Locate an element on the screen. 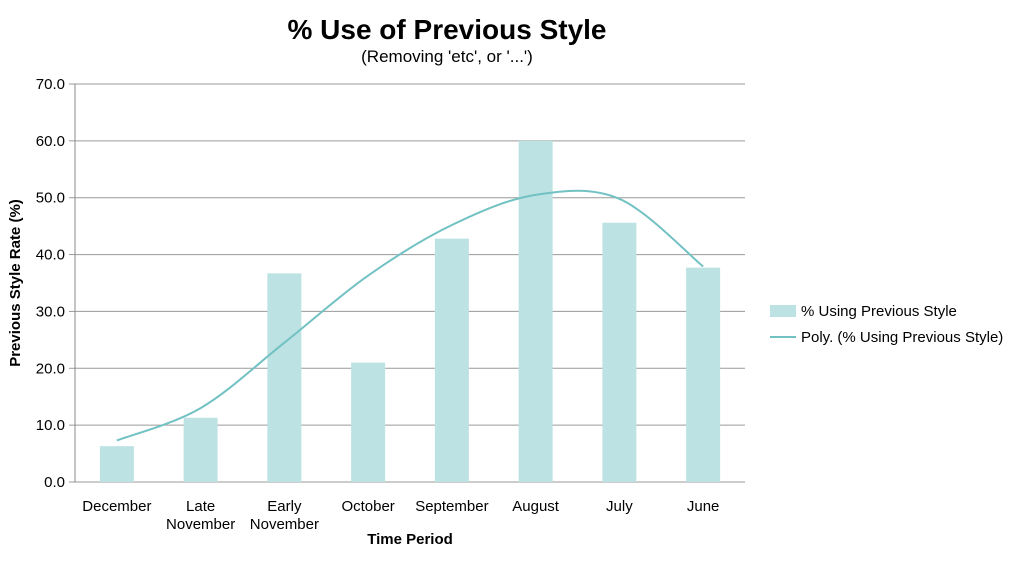 The height and width of the screenshot is (561, 1024). x-tick-label: Early November is located at coordinates (284, 515).